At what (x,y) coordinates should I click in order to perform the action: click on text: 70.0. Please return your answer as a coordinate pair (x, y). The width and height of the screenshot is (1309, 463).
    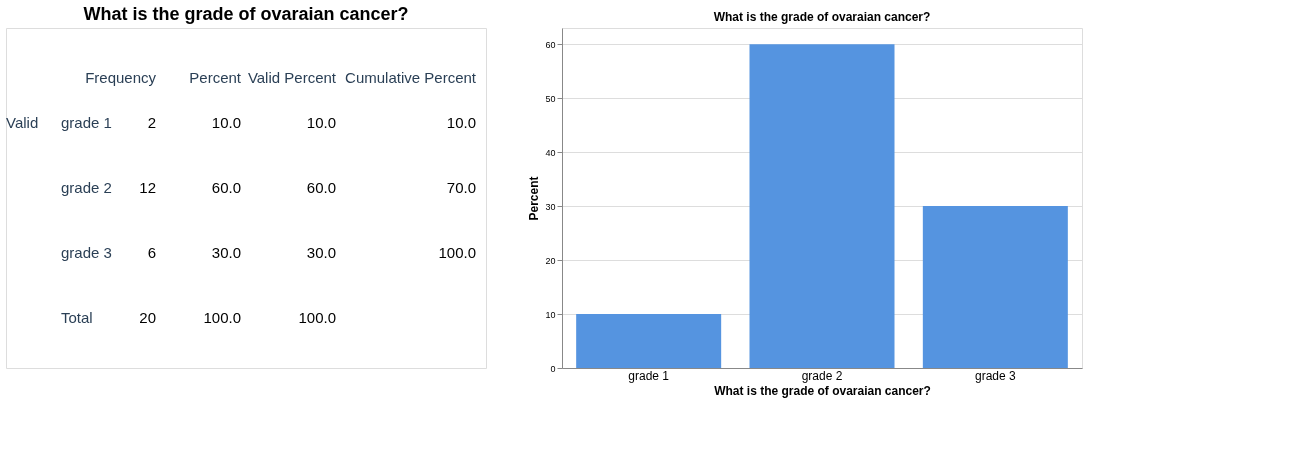
    Looking at the image, I should click on (461, 187).